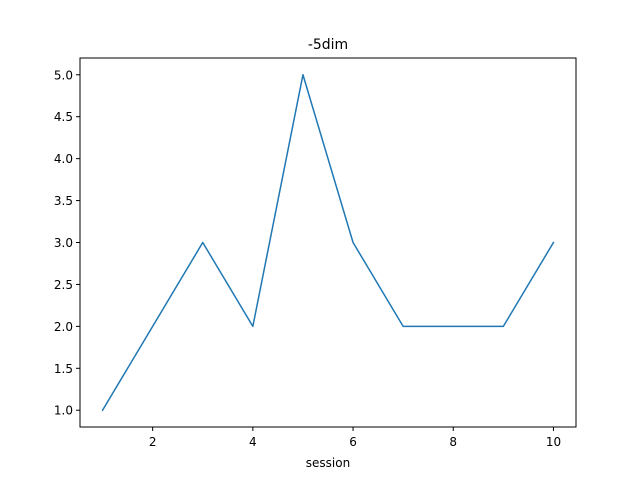  What do you see at coordinates (328, 463) in the screenshot?
I see `x-axis-label: session` at bounding box center [328, 463].